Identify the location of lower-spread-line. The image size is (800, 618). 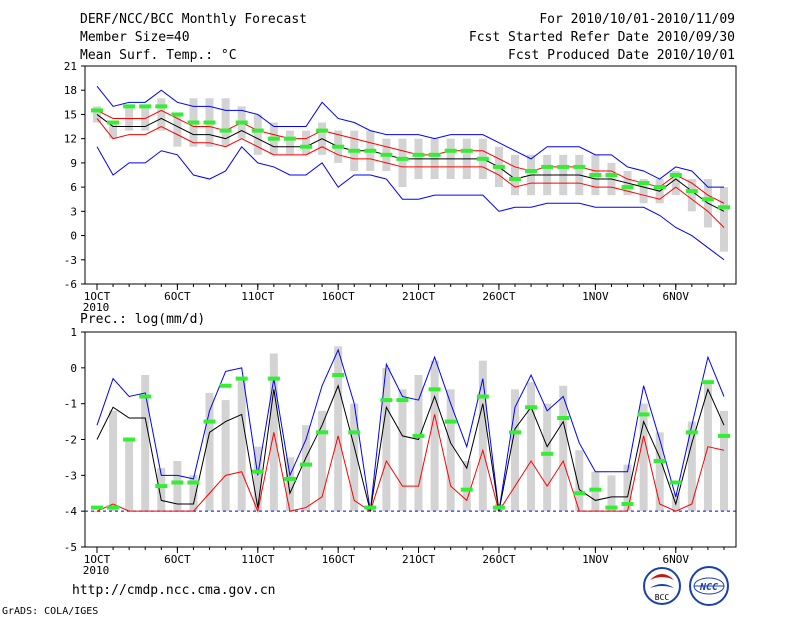
(410, 173).